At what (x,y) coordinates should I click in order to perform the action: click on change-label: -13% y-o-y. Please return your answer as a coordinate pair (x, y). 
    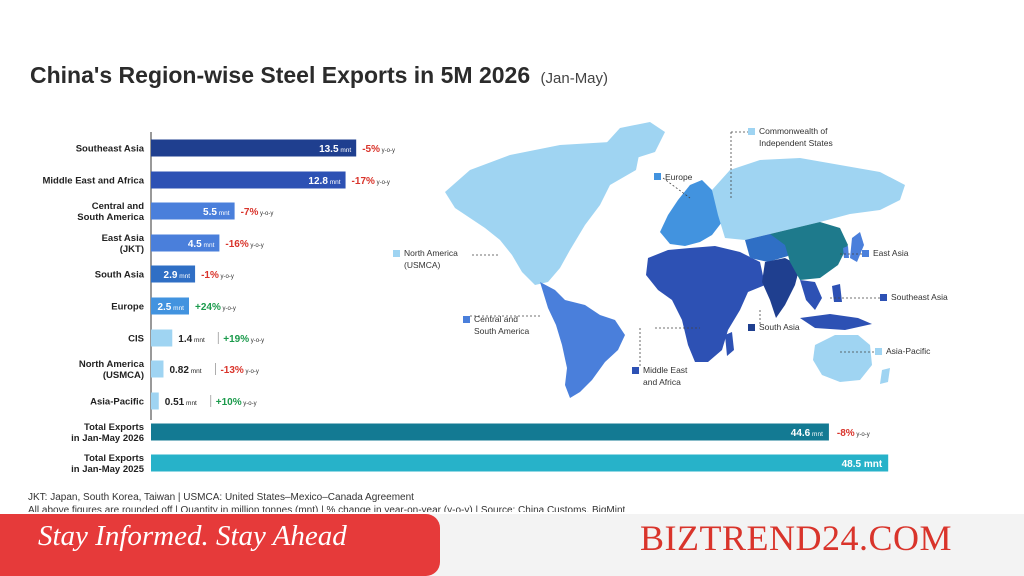
    Looking at the image, I should click on (239, 370).